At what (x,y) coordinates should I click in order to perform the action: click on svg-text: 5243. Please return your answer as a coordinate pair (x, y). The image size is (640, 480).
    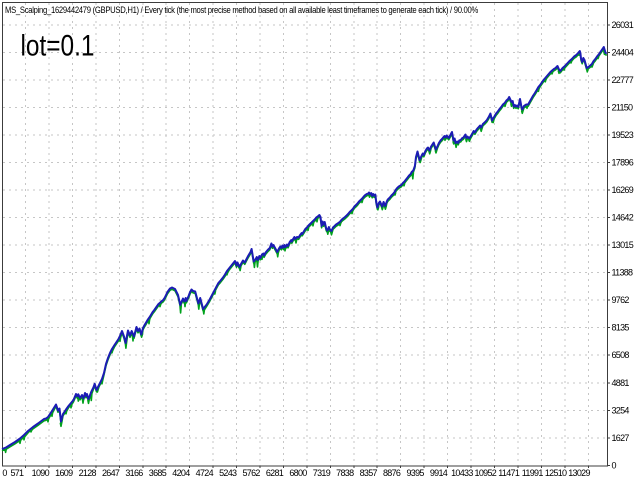
    Looking at the image, I should click on (228, 473).